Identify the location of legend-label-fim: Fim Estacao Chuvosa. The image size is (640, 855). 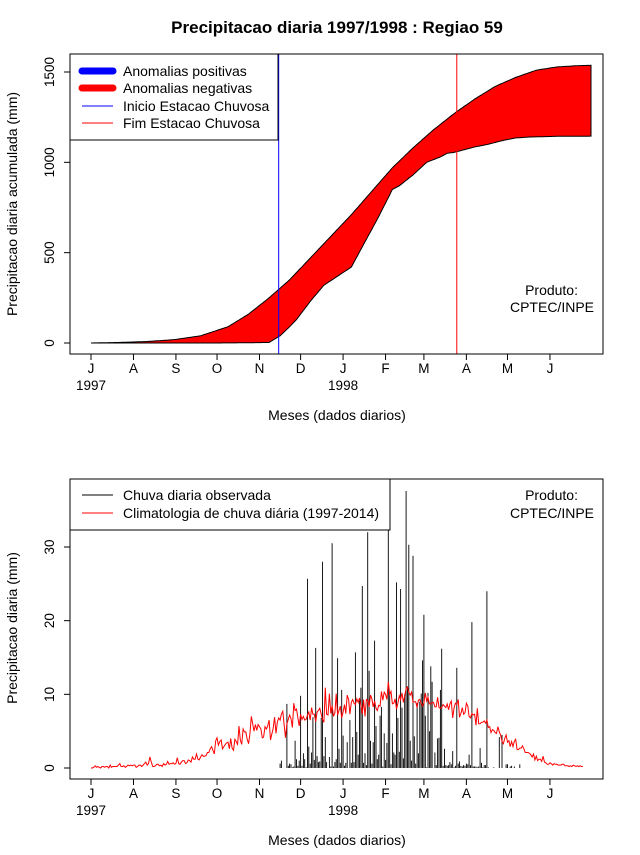
(191, 123).